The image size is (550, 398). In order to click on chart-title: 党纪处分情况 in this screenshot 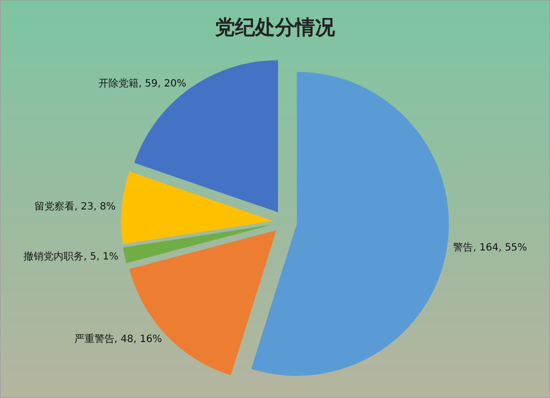, I will do `click(275, 27)`.